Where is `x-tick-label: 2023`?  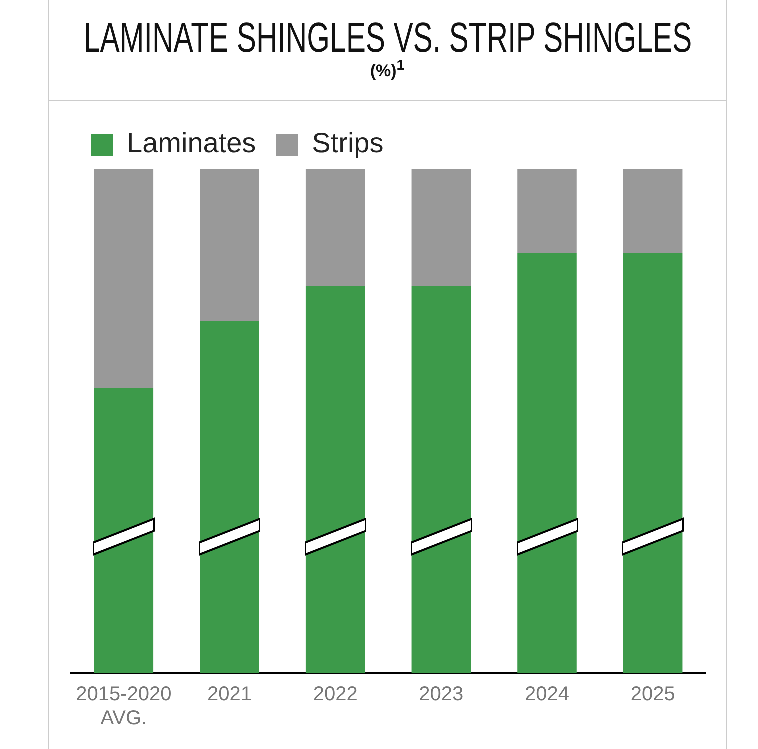
x-tick-label: 2023 is located at coordinates (441, 695).